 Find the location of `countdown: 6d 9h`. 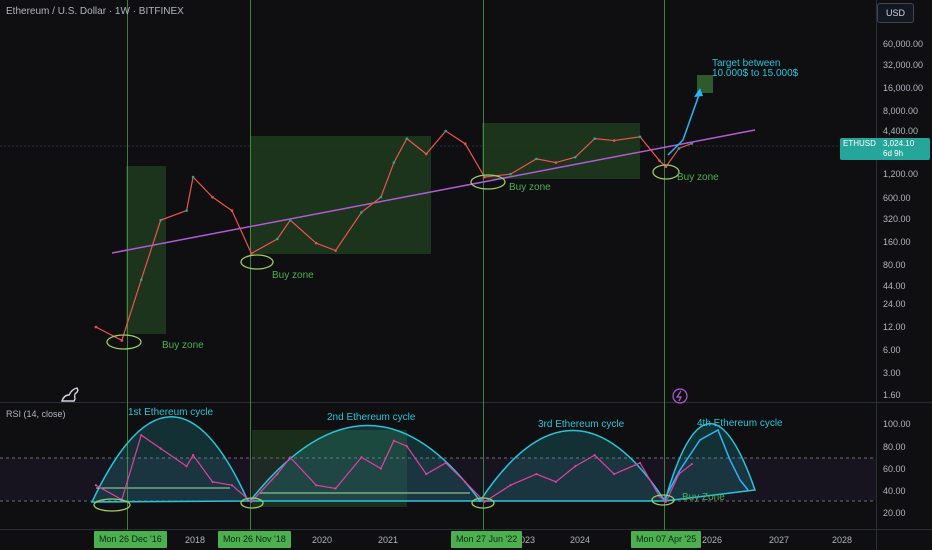

countdown: 6d 9h is located at coordinates (893, 153).